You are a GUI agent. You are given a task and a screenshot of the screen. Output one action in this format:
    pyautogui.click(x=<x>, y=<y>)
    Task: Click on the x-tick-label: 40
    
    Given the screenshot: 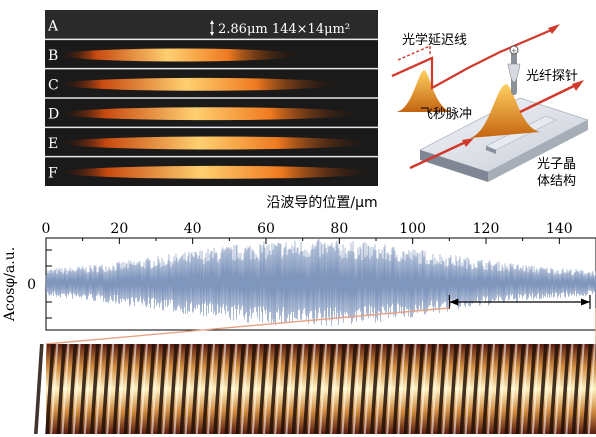 What is the action you would take?
    pyautogui.click(x=193, y=229)
    